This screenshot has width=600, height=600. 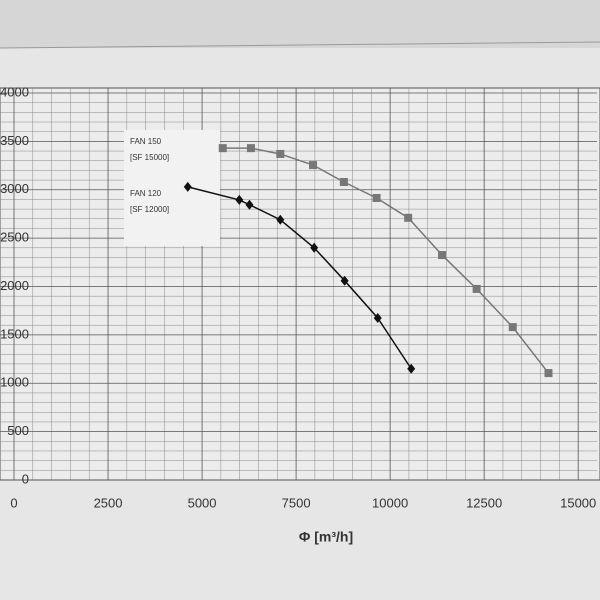 I want to click on y-tick-label: 4000, so click(x=14, y=91).